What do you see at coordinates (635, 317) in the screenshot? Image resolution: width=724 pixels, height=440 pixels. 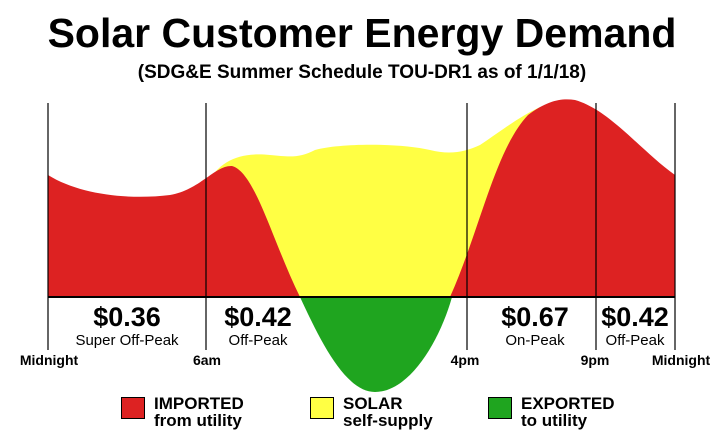 I see `price-off-peak-evening: $0.42` at bounding box center [635, 317].